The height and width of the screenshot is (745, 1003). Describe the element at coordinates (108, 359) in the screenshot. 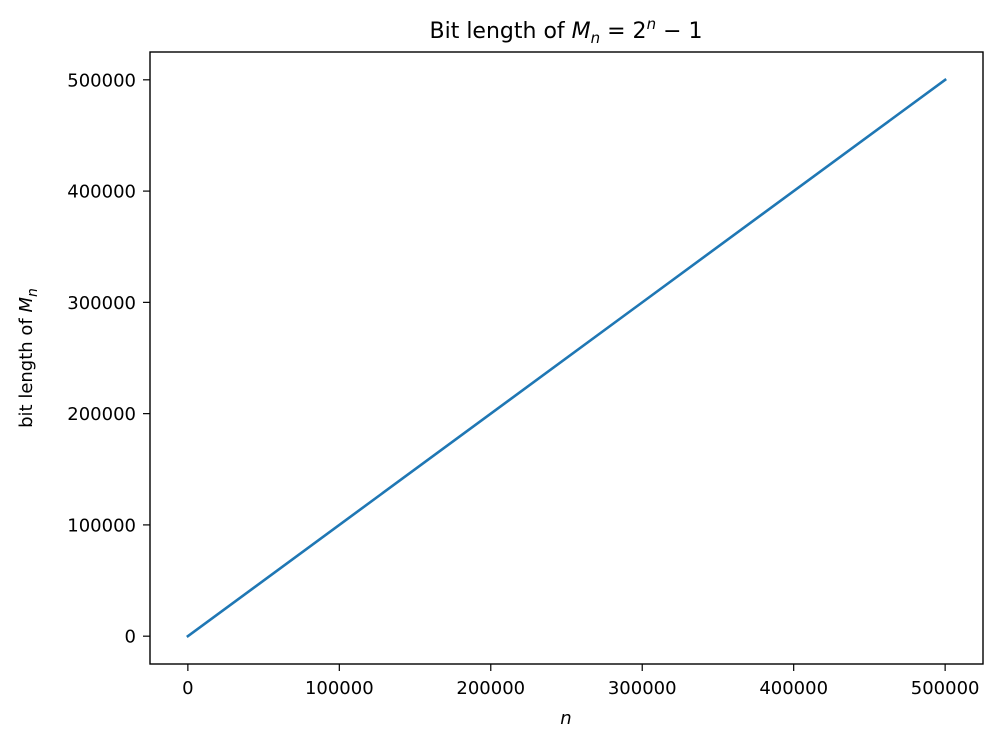

I see `y-axis-ticks: 0 100000 200000 300000 400000 500000` at that location.